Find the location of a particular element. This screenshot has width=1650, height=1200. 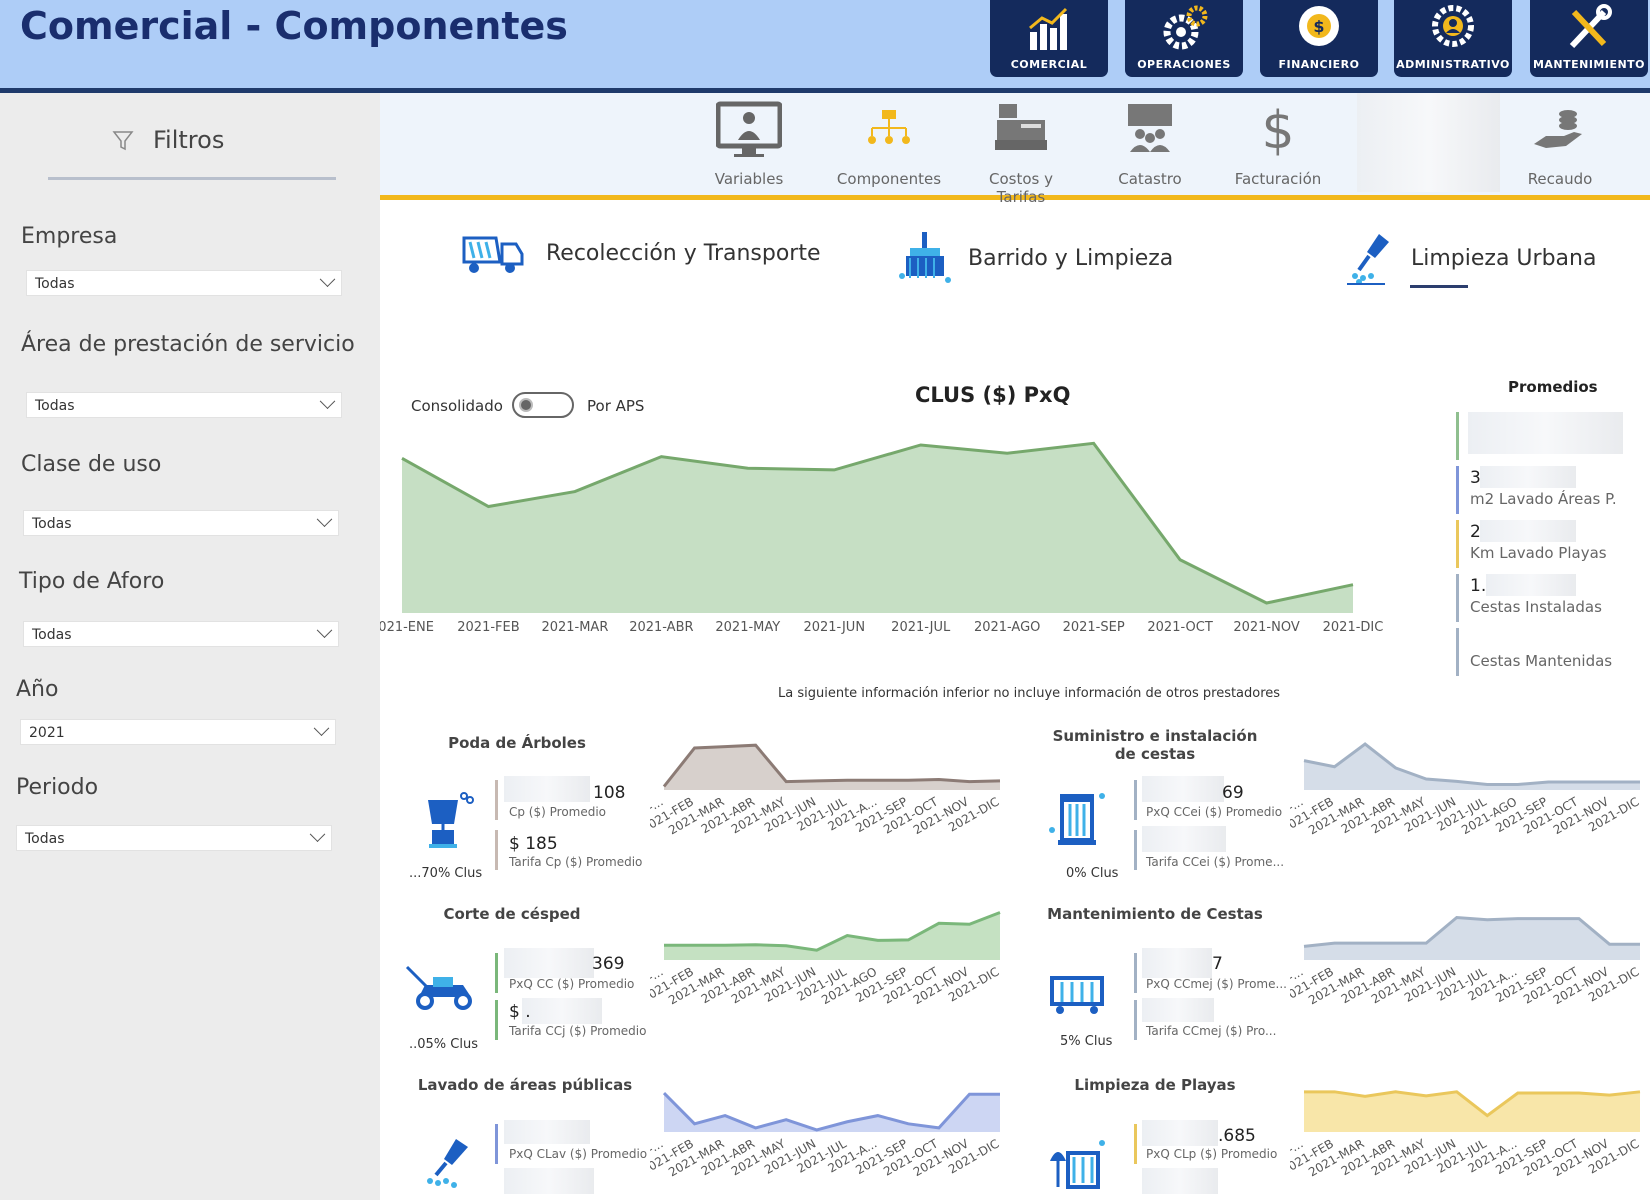

kpi-value: 69 is located at coordinates (1233, 793).